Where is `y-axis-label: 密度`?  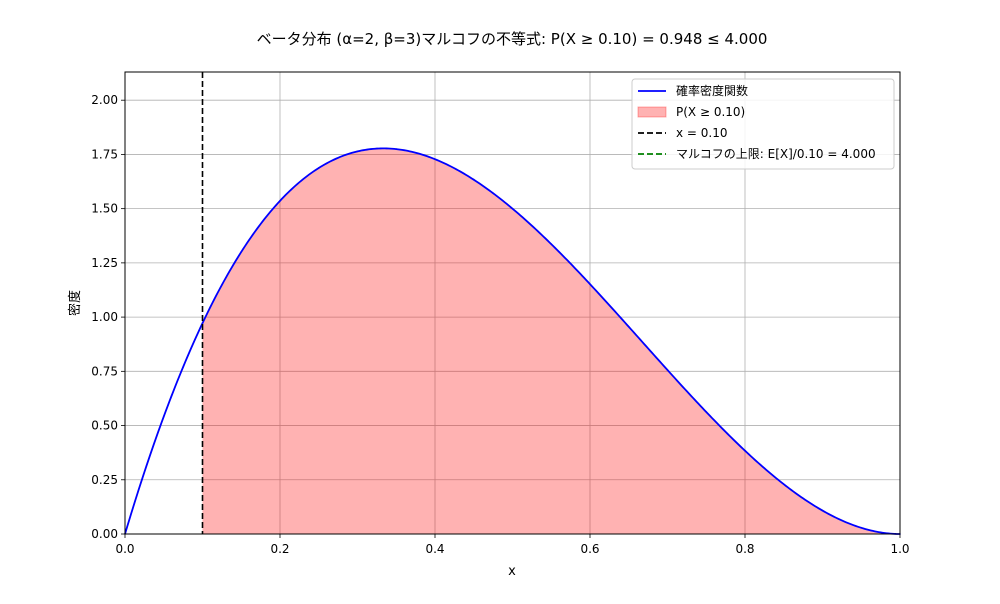 y-axis-label: 密度 is located at coordinates (75, 303).